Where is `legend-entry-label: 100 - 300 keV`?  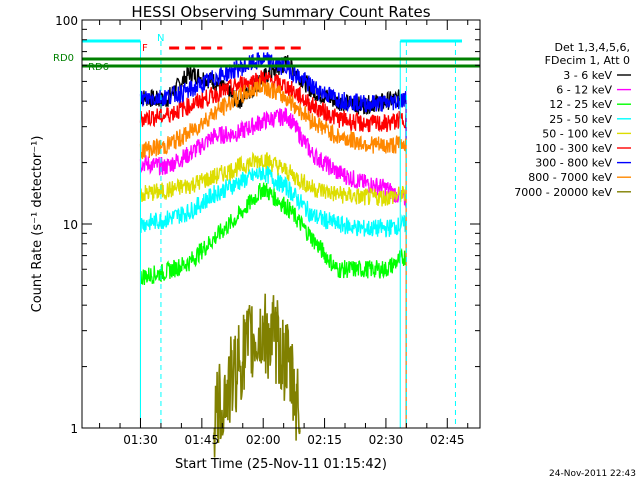
legend-entry-label: 100 - 300 keV is located at coordinates (573, 148).